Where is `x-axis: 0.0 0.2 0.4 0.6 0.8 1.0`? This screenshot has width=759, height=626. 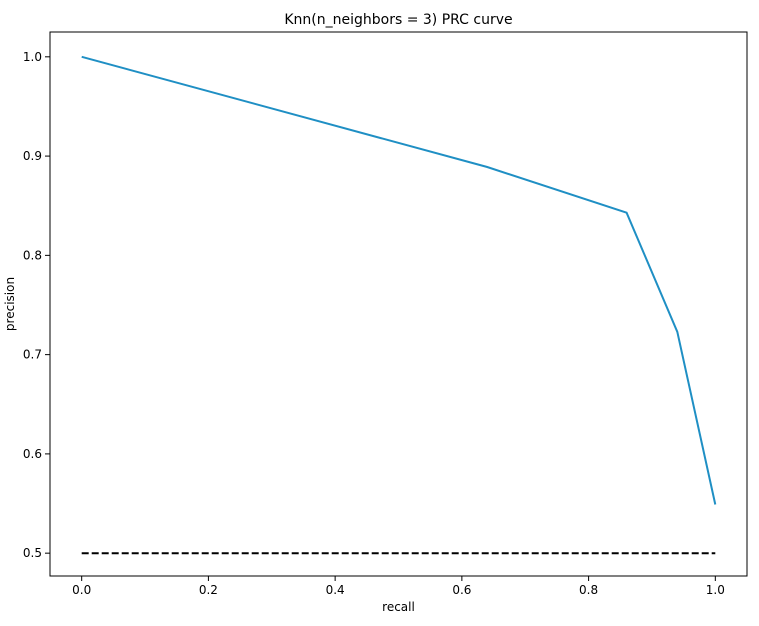 x-axis: 0.0 0.2 0.4 0.6 0.8 1.0 is located at coordinates (398, 586).